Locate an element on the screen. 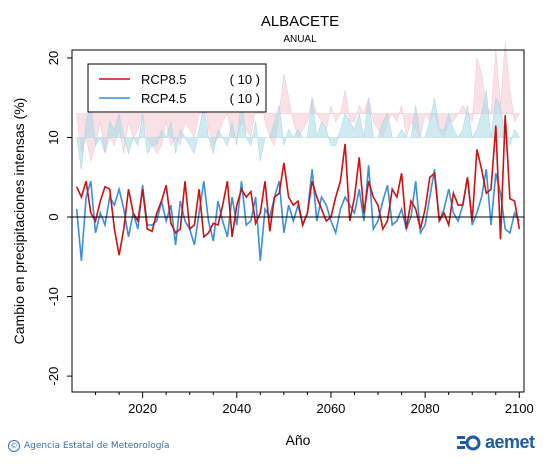 The image size is (550, 467). band-rcp45 is located at coordinates (298, 129).